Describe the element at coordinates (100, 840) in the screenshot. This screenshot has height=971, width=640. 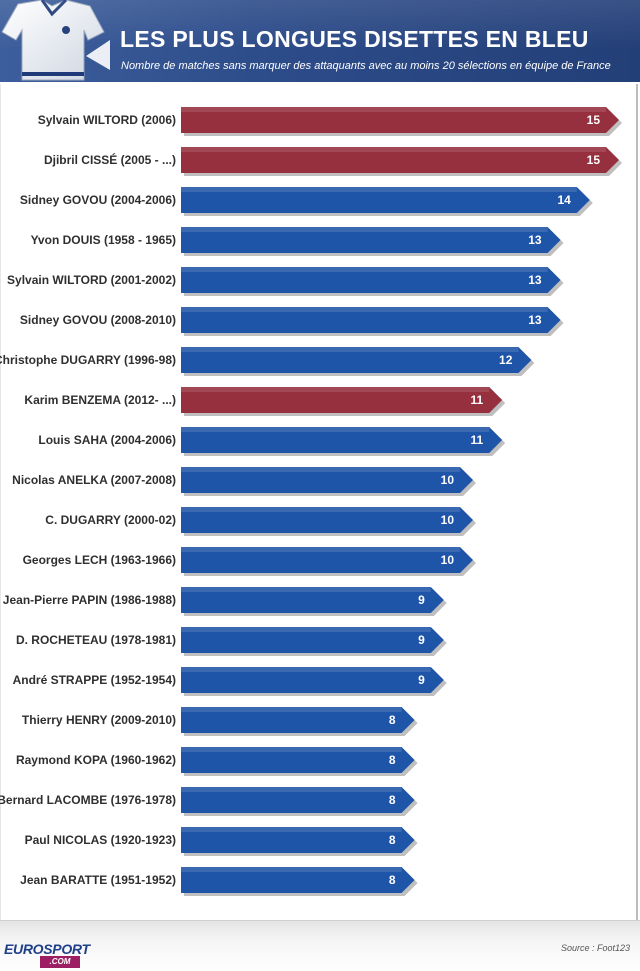
I see `bar-category-label: Paul NICOLAS (1920-1923)` at that location.